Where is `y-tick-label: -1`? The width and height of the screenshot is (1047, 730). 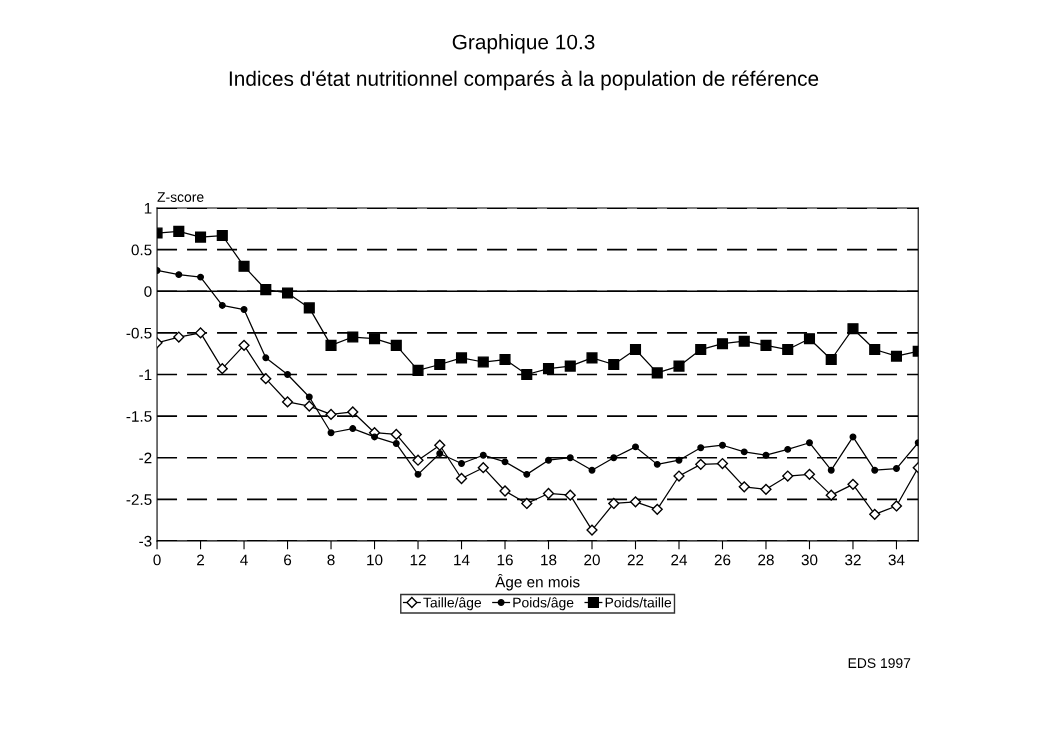 y-tick-label: -1 is located at coordinates (145, 375).